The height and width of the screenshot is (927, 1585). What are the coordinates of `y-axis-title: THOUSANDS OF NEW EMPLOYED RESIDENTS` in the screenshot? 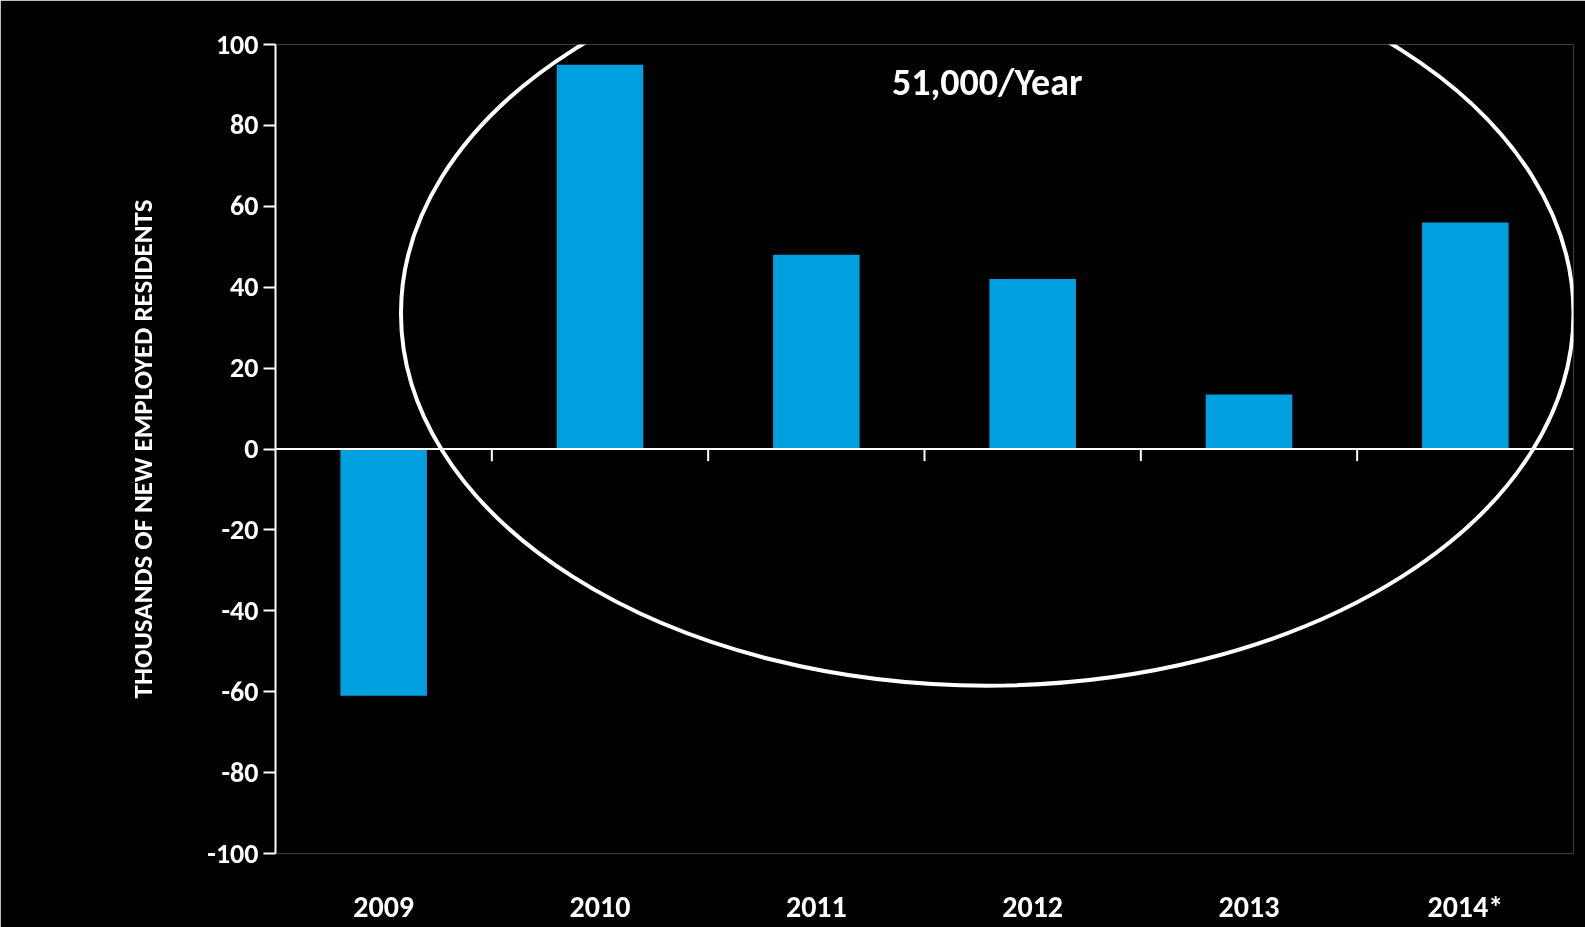 It's located at (143, 449).